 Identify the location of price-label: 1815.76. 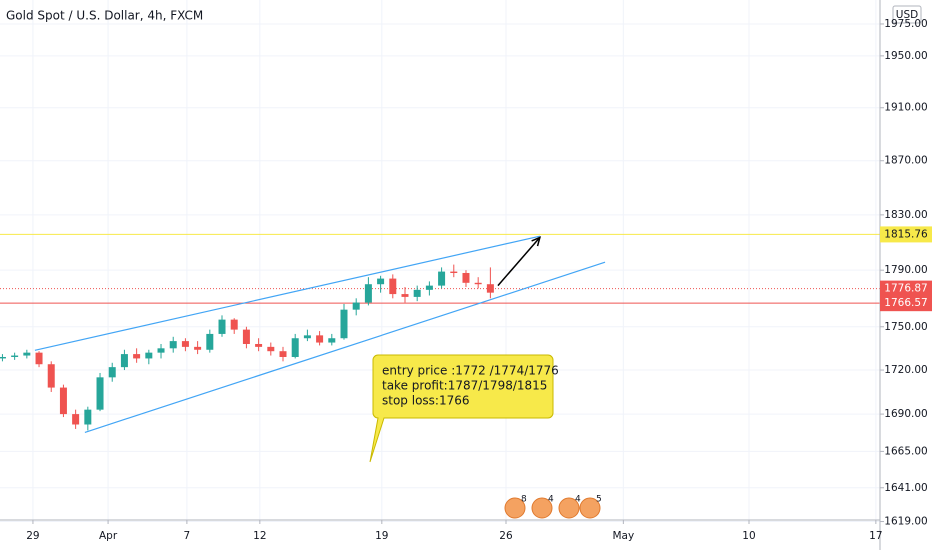
(906, 234).